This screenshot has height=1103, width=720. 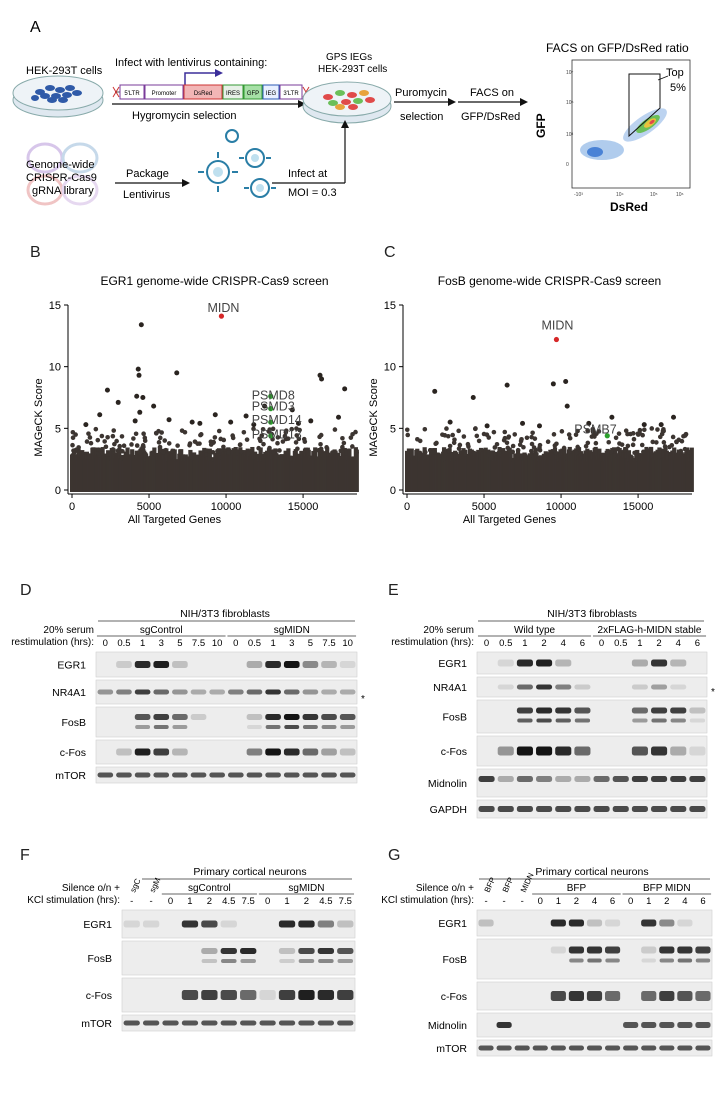 I want to click on lentiviral-construct: 5'LTR Promoter DsRed IRES GFP IEG 3'LTR, so click(x=211, y=92).